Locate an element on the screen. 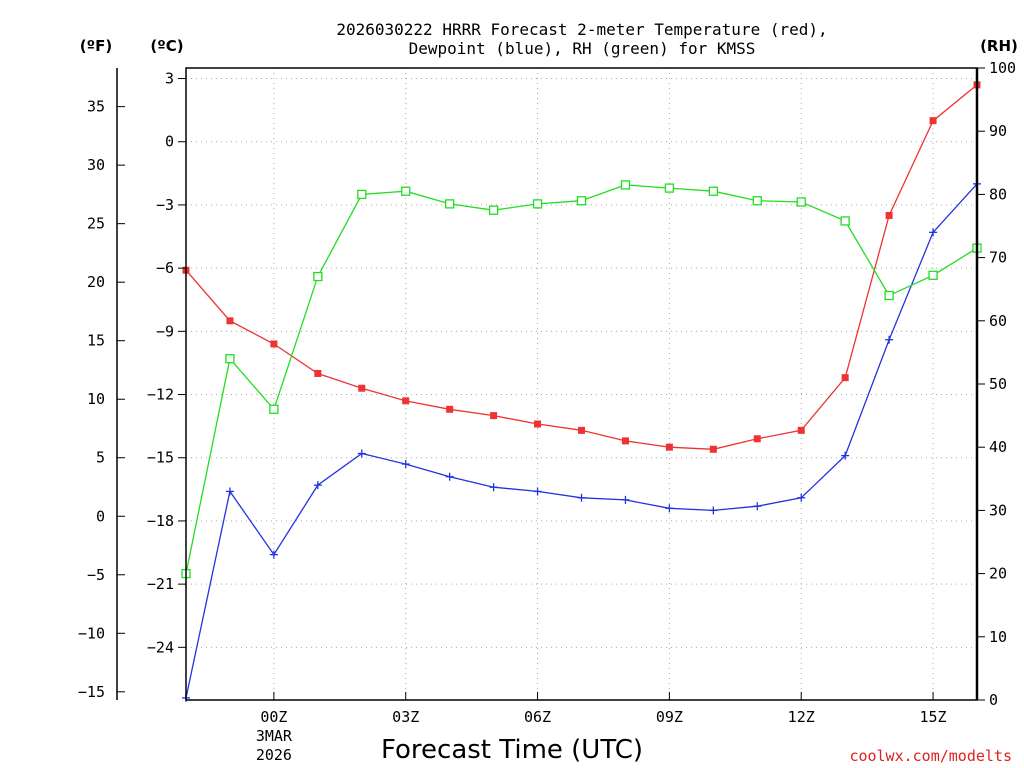 The height and width of the screenshot is (768, 1024). rh-tick-label: 80 is located at coordinates (998, 194).